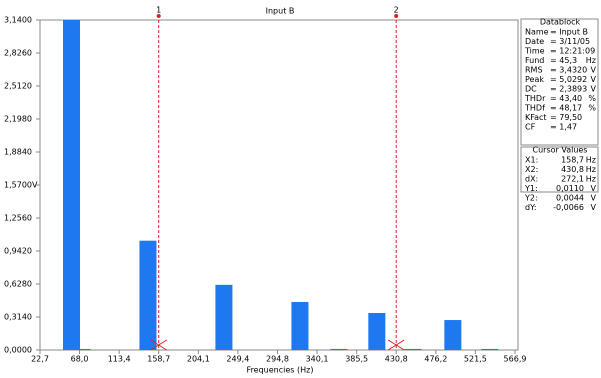 This screenshot has height=378, width=601. I want to click on panel-value: = 2,3893, so click(568, 89).